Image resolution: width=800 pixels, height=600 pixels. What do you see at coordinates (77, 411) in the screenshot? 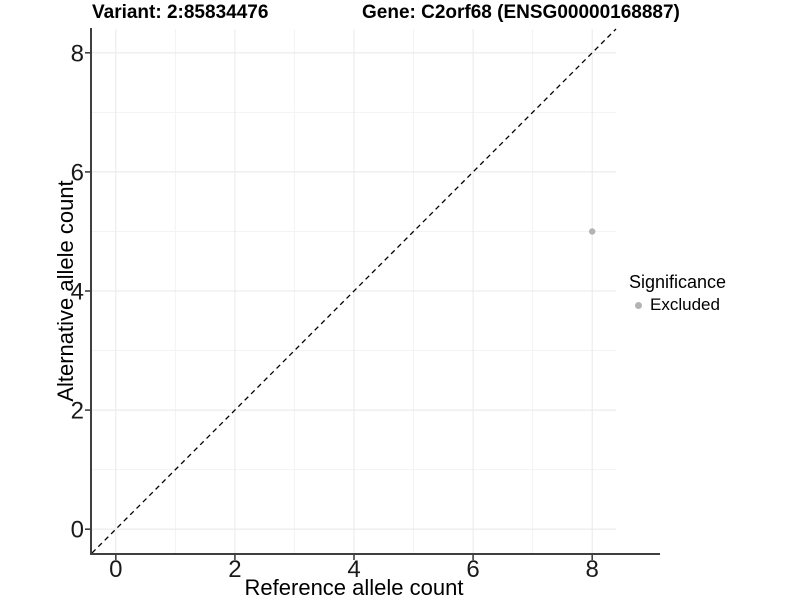
I see `y-tick-label: 2` at bounding box center [77, 411].